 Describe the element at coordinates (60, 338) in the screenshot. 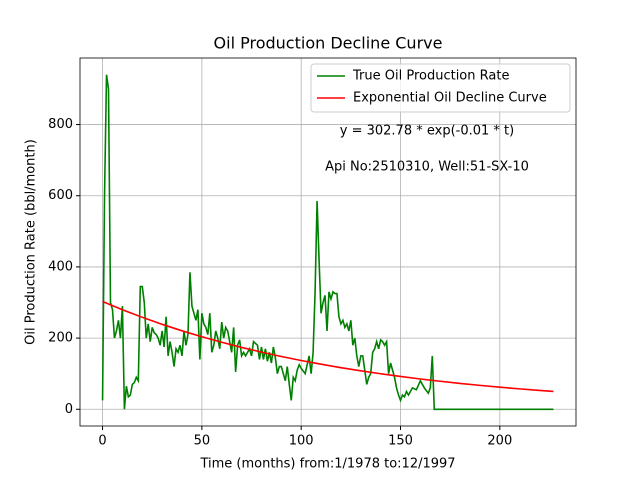

I see `y-tick-label: 200` at that location.